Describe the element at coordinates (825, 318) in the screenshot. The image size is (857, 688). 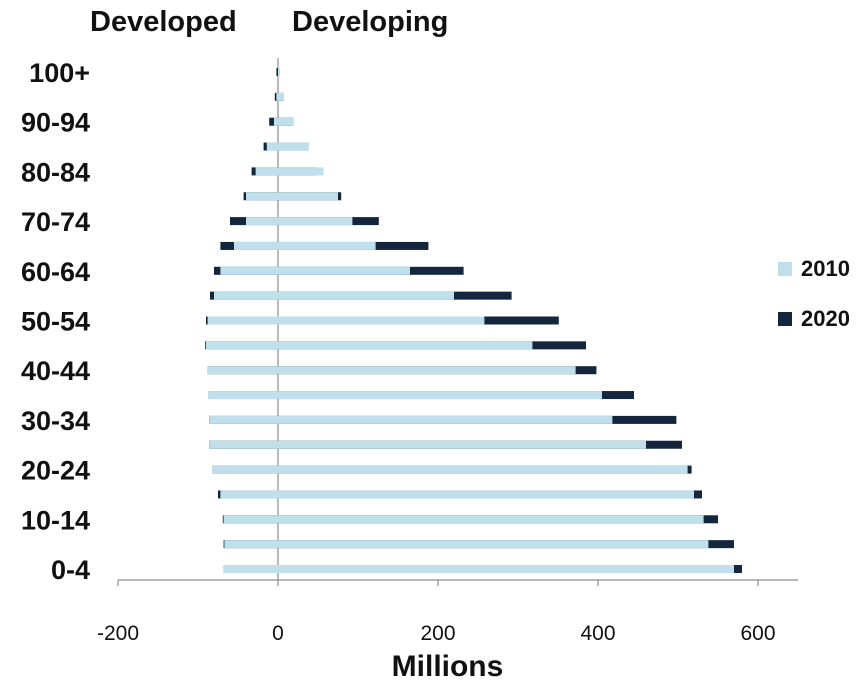
I see `legend-label-2020: 2020` at that location.